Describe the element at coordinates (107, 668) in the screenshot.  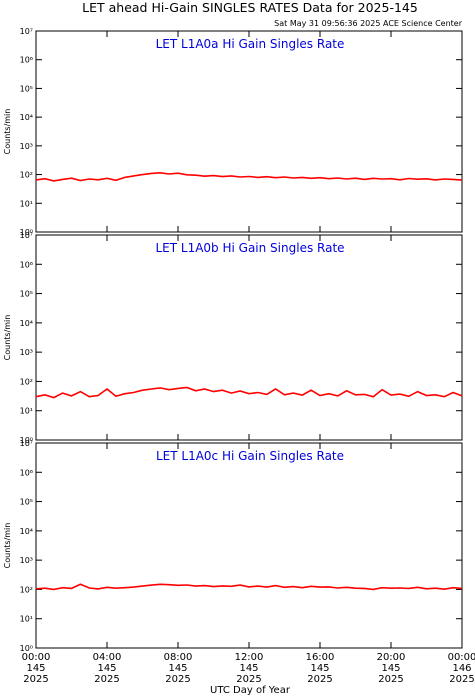
I see `x-tick-label: 04:00 145 2025` at that location.